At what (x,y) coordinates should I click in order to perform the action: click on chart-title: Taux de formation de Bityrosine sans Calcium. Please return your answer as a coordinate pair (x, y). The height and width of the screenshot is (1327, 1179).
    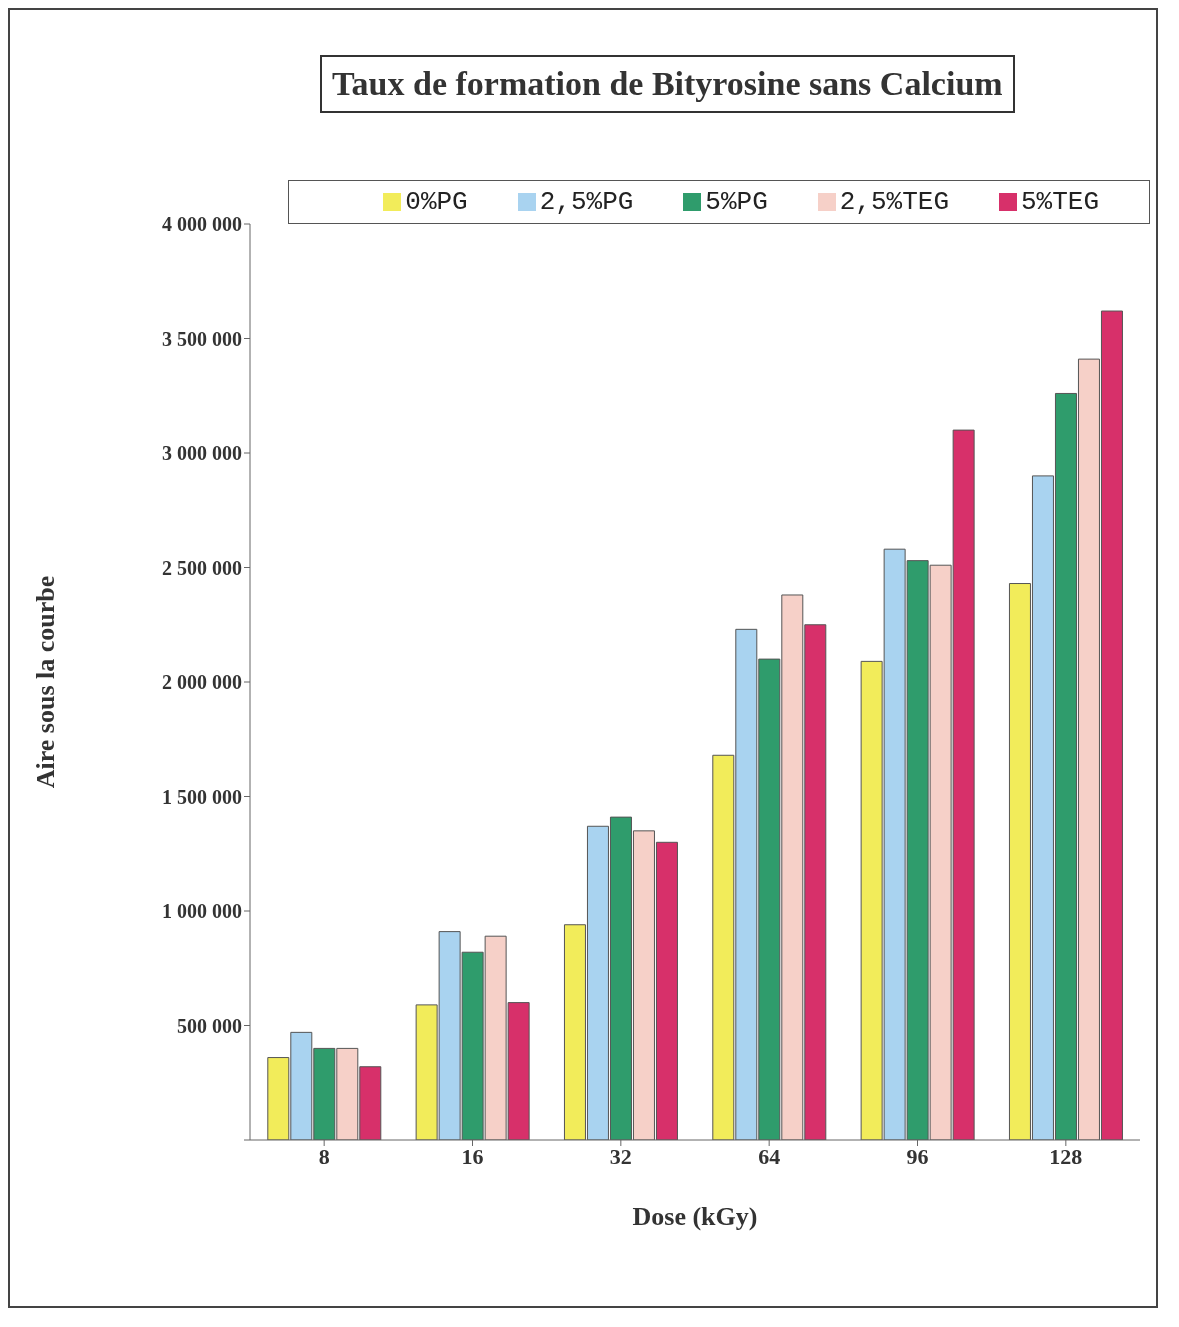
    Looking at the image, I should click on (667, 84).